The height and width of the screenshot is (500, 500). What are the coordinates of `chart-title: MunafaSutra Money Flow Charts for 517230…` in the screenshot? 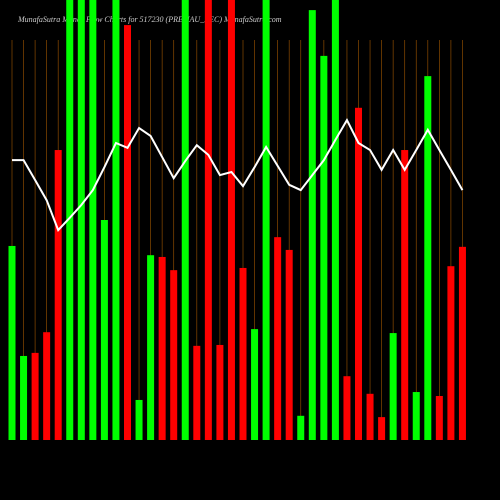 It's located at (149, 19).